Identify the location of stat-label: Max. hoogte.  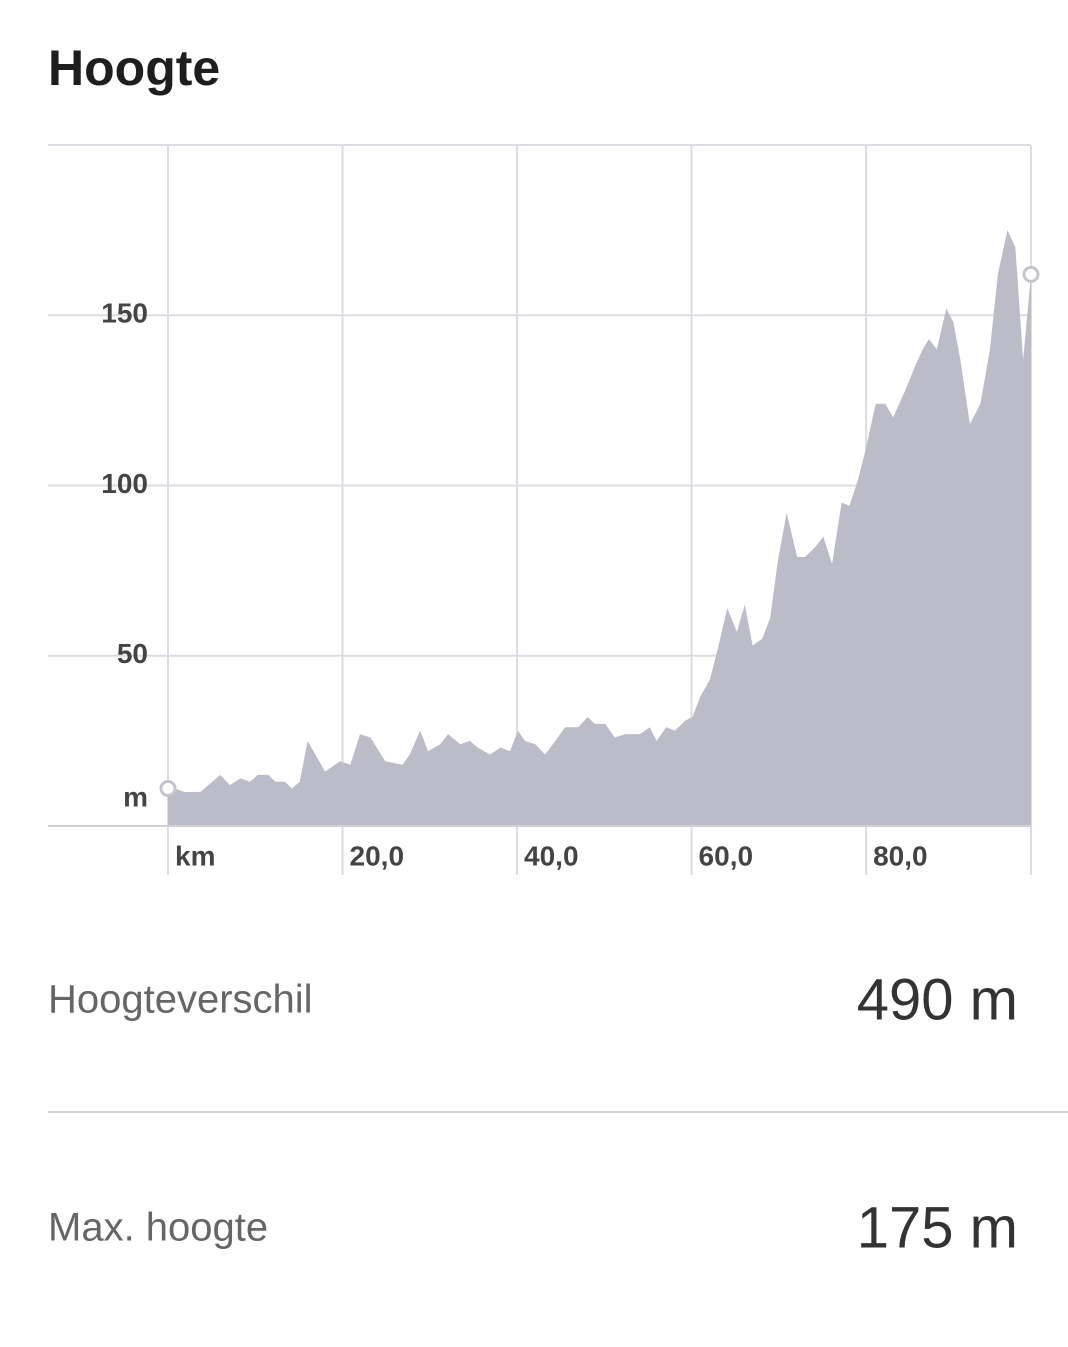
(158, 1228).